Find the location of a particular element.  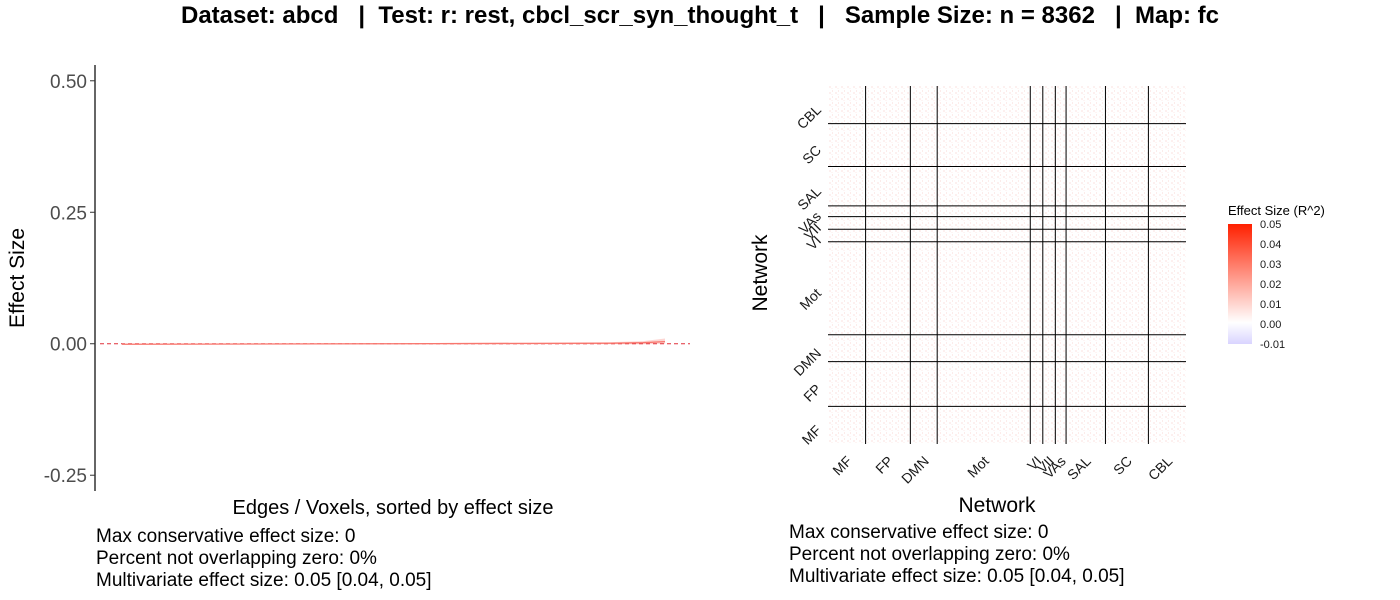

heatmap-y-tick-label: SAL is located at coordinates (809, 198).